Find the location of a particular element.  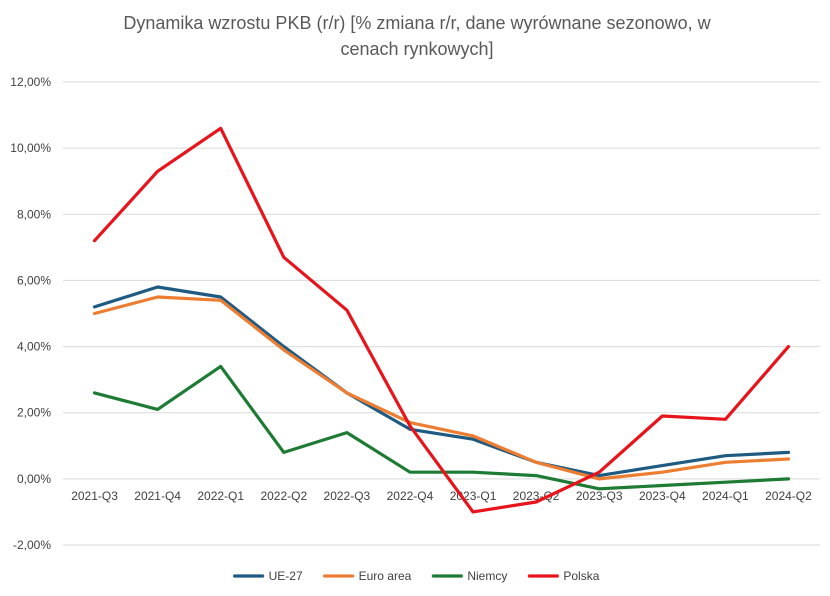

legend: UE-27 Euro area Niemcy Polska is located at coordinates (416, 576).